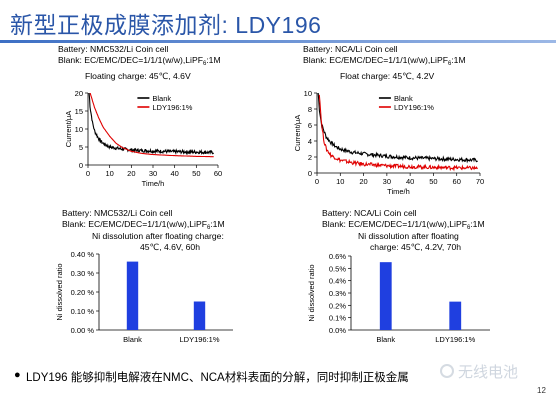 The width and height of the screenshot is (556, 402). What do you see at coordinates (337, 318) in the screenshot?
I see `y-tick-label: 0.1%` at bounding box center [337, 318].